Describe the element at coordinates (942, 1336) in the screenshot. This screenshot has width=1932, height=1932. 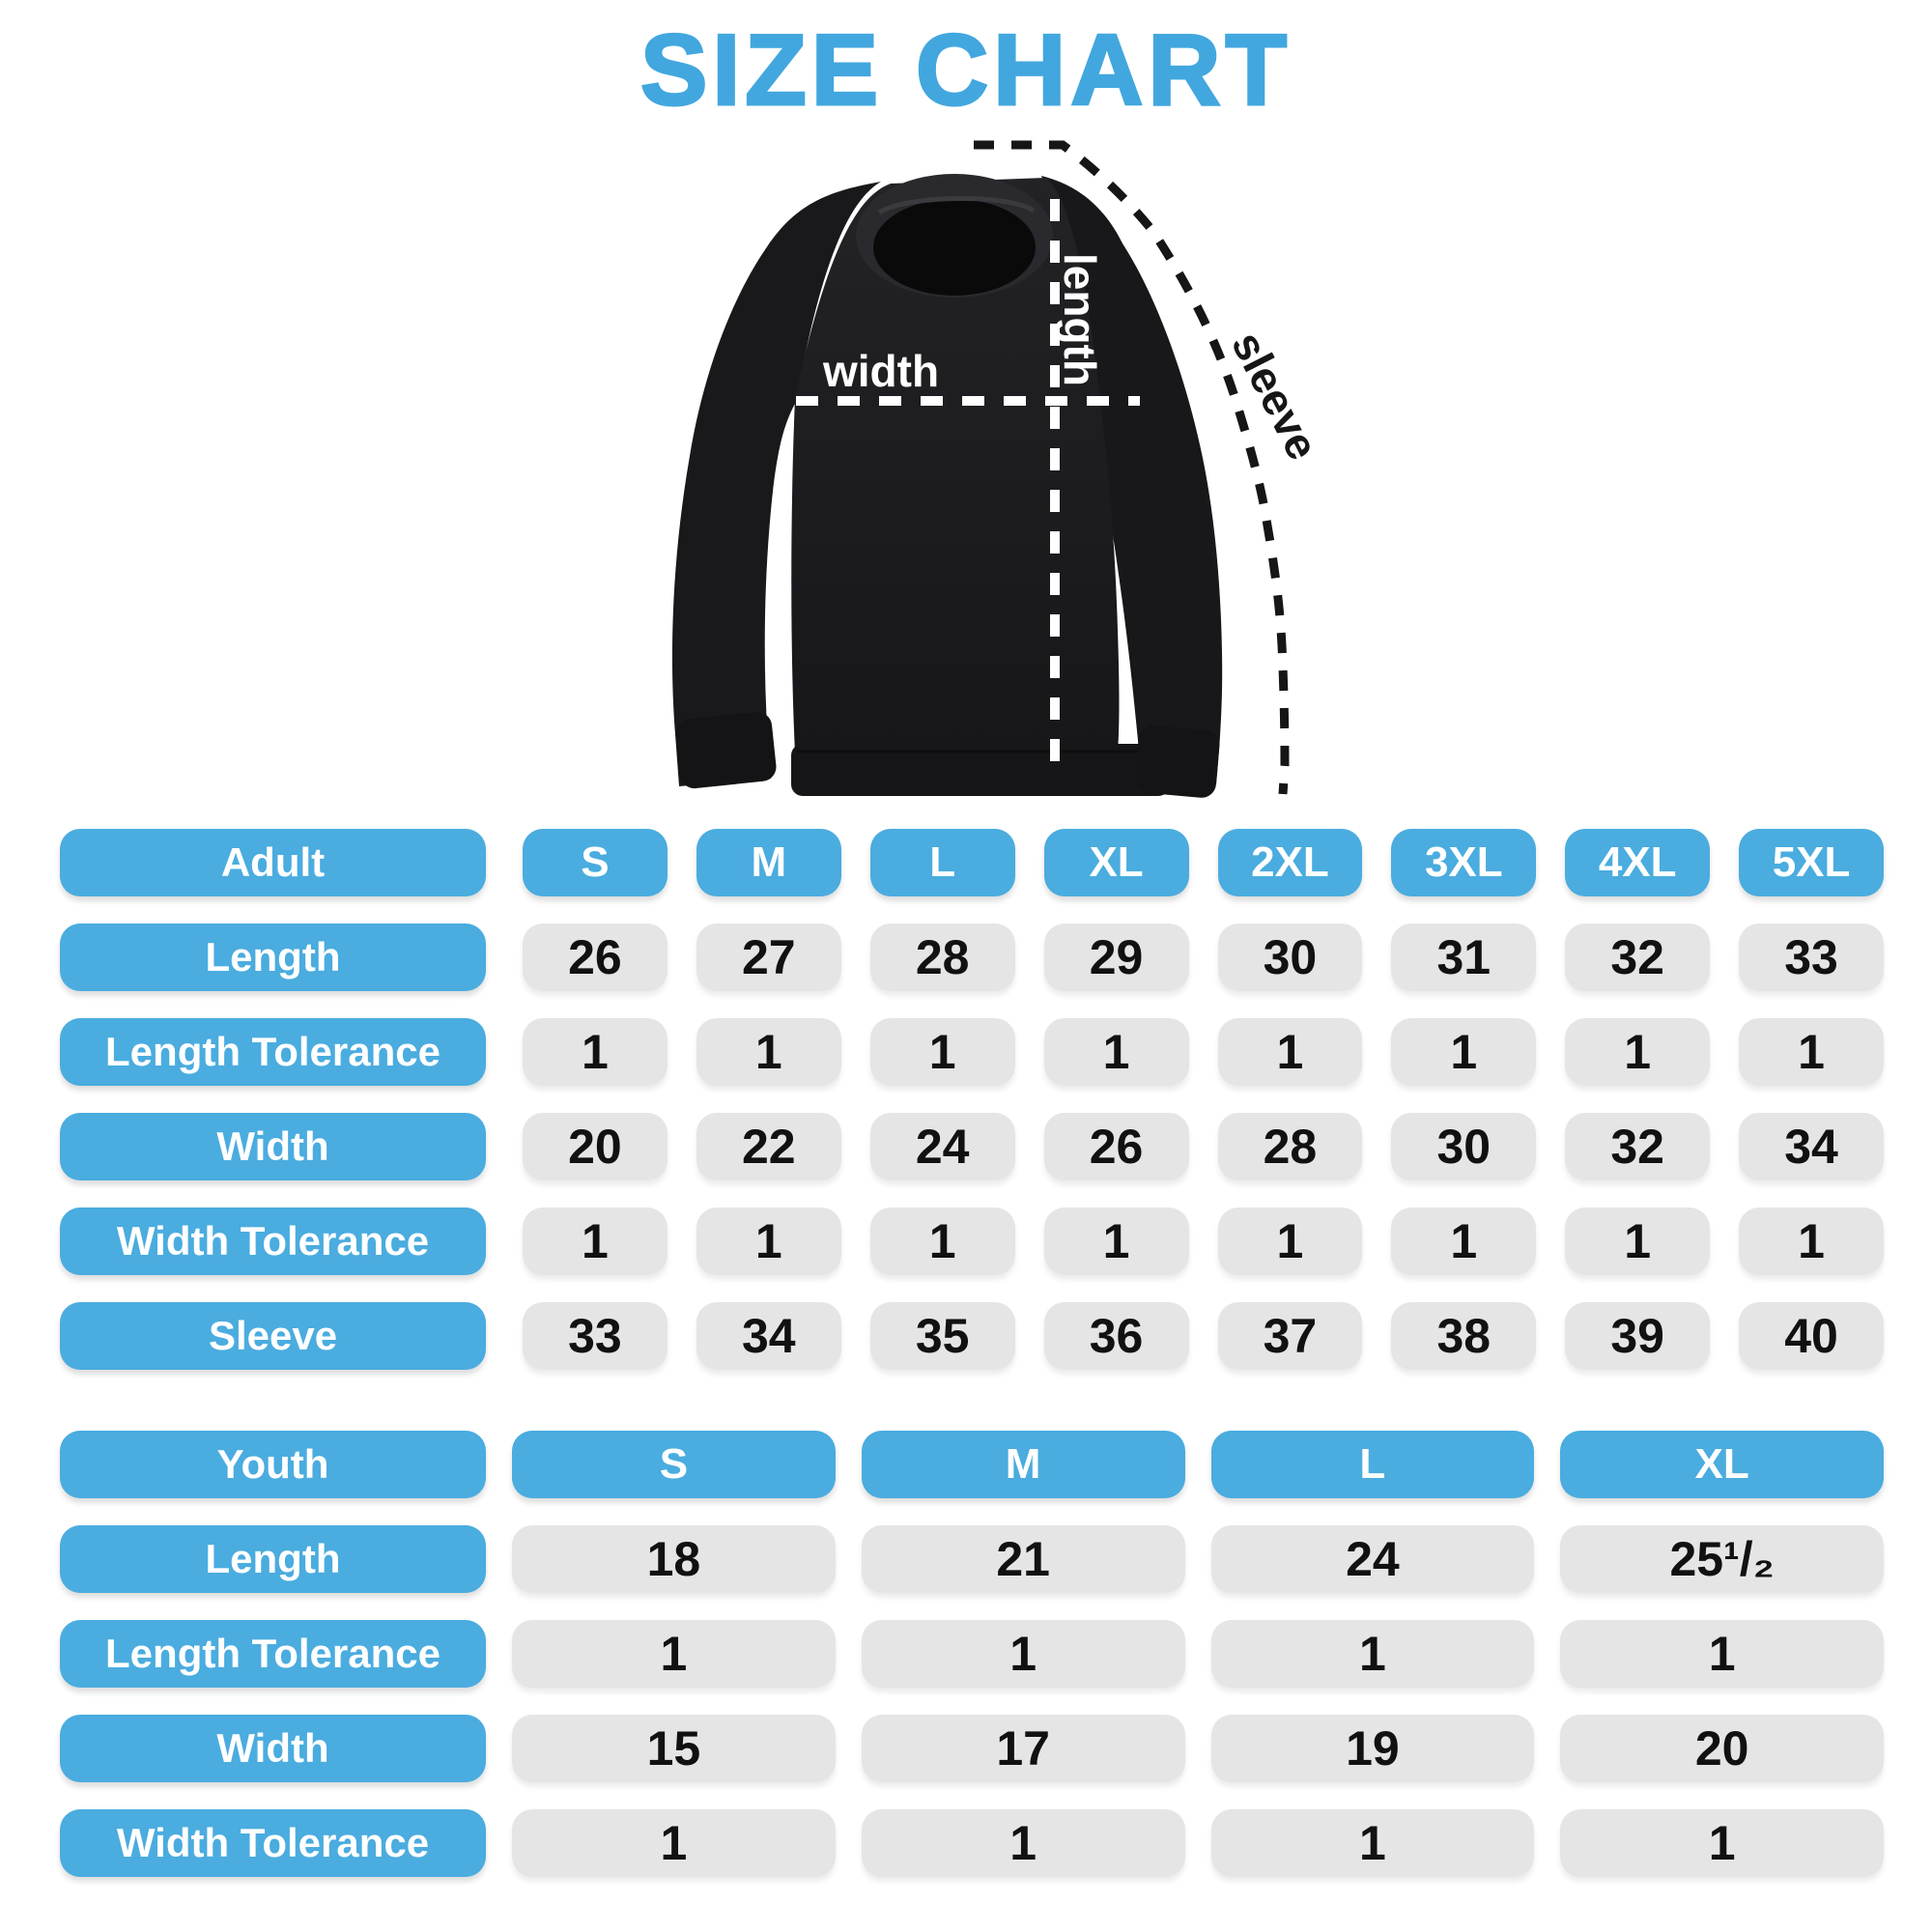
I see `value-cell: 35` at that location.